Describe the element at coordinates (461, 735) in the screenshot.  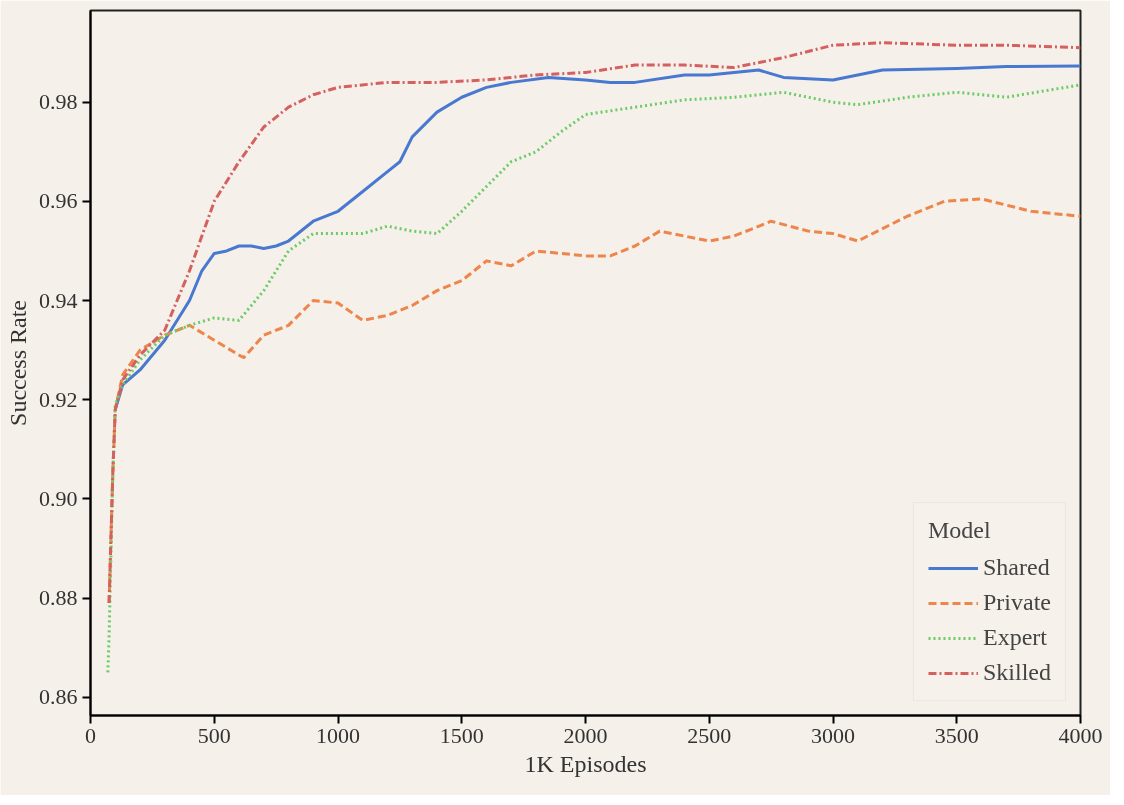
I see `x-tick-label: 1500` at that location.